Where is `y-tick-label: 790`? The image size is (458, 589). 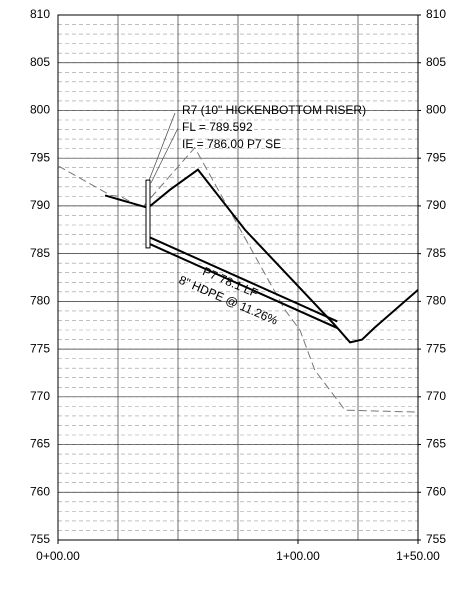 y-tick-label: 790 is located at coordinates (40, 205).